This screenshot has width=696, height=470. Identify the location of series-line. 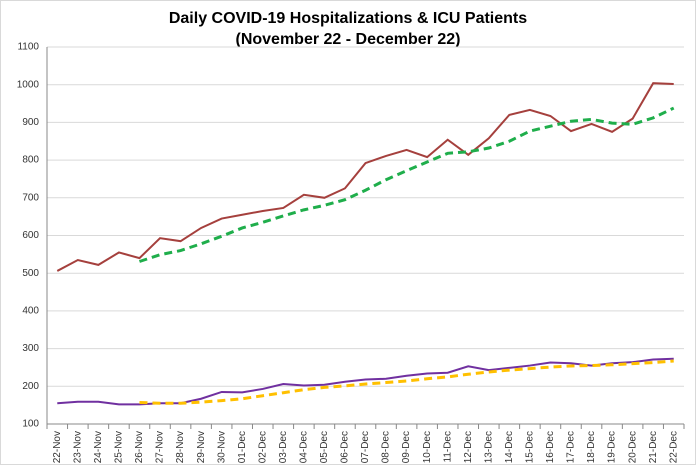
(406, 382).